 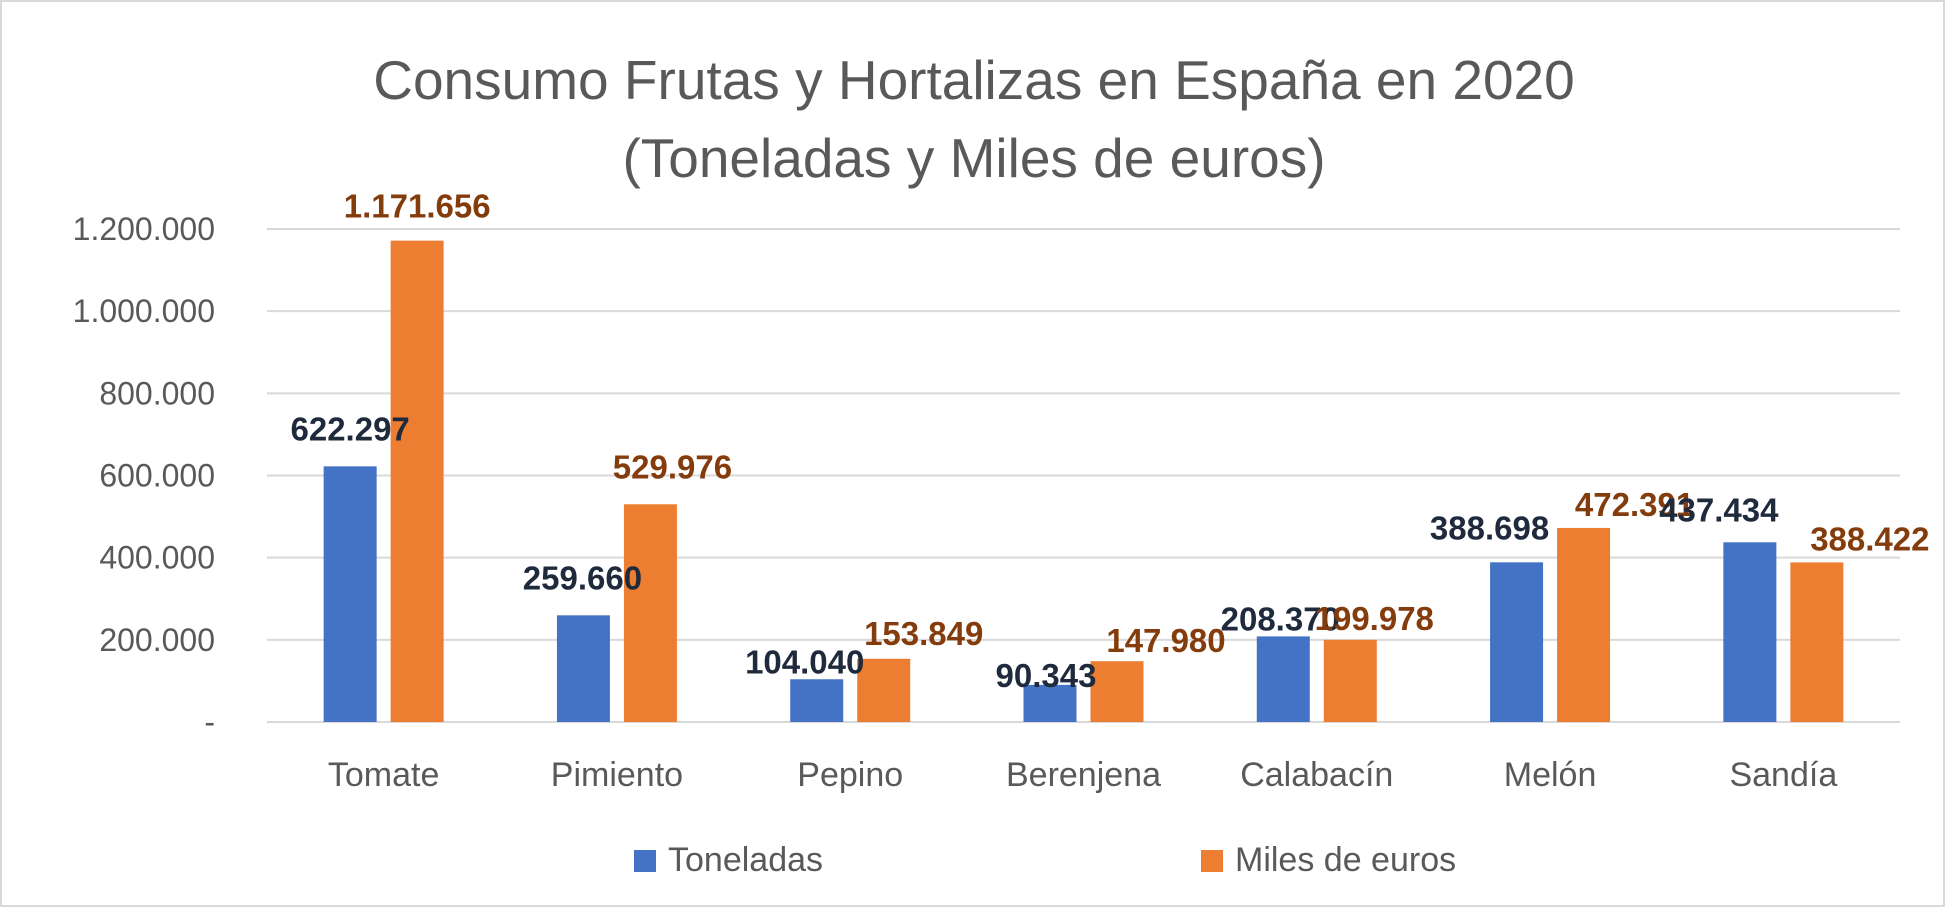 I want to click on data-label: 388.698, so click(x=1489, y=527).